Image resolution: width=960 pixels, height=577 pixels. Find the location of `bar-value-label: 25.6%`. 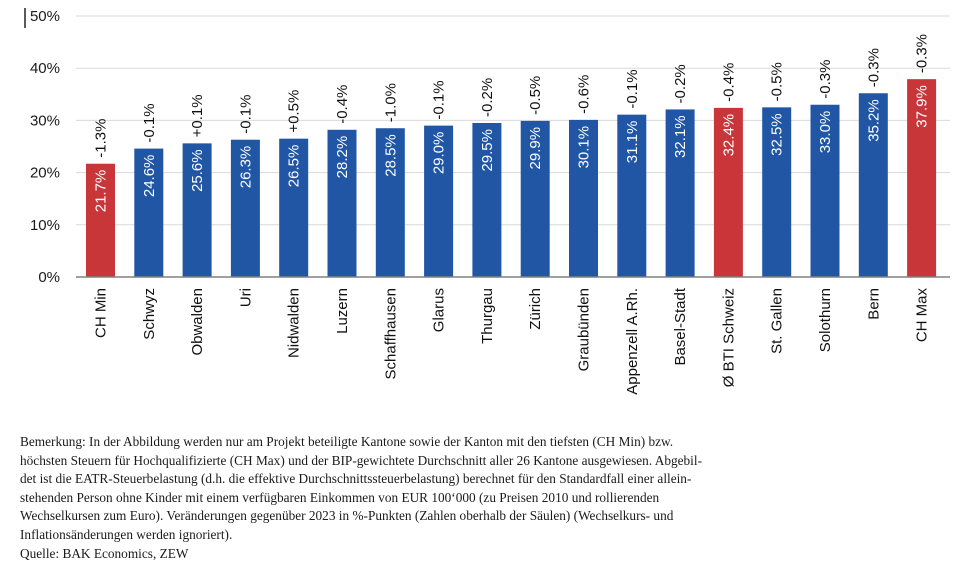

bar-value-label: 25.6% is located at coordinates (197, 170).